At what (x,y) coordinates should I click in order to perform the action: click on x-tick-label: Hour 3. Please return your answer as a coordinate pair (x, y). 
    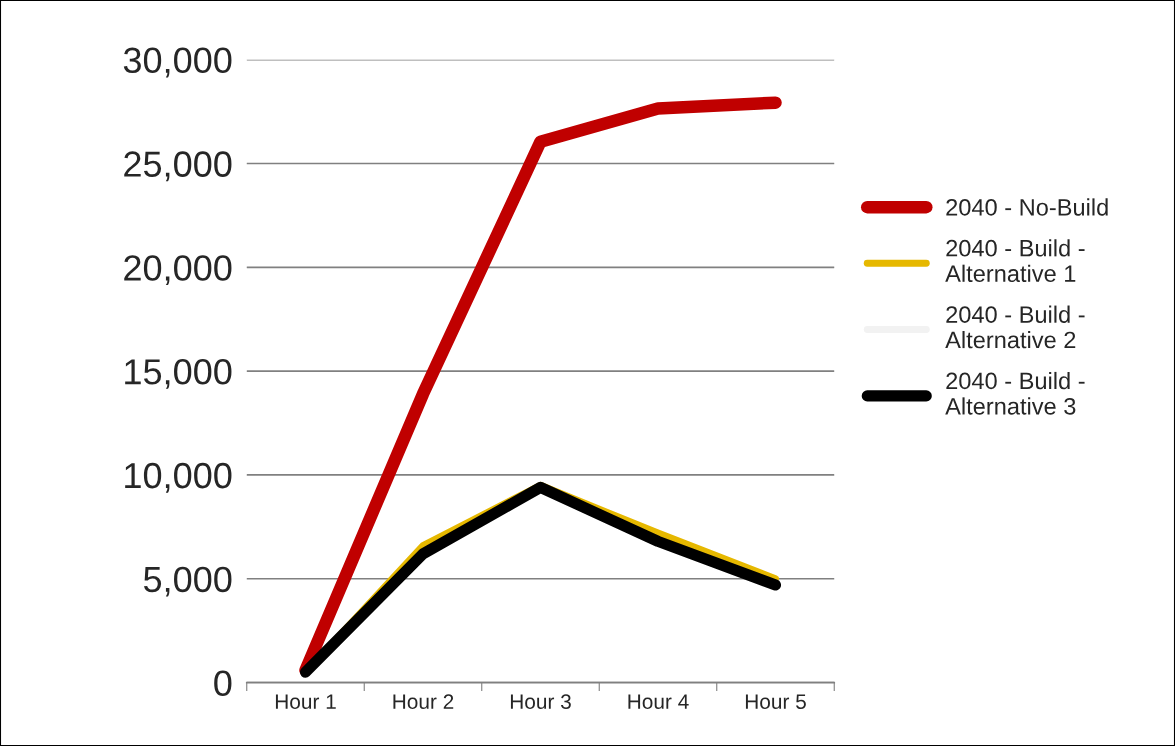
    Looking at the image, I should click on (540, 701).